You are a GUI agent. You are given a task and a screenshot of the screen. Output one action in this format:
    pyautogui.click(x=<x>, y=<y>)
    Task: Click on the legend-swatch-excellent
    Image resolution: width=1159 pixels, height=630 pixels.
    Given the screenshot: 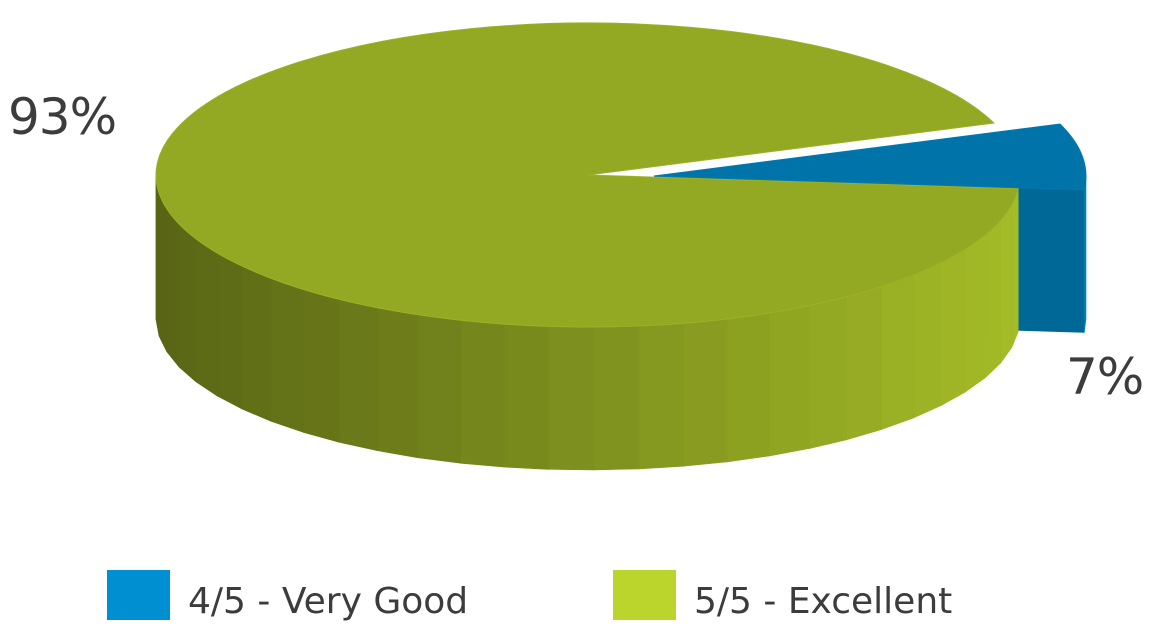 What is the action you would take?
    pyautogui.click(x=644, y=595)
    